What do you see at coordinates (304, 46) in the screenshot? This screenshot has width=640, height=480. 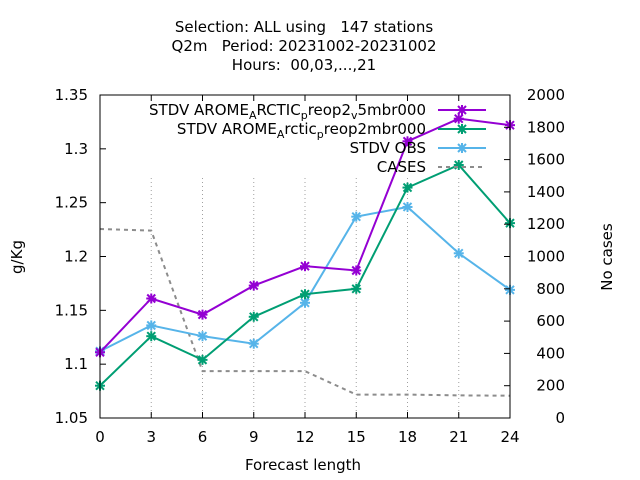 I see `title-line: Q2m Period: 20231002-20231002` at bounding box center [304, 46].